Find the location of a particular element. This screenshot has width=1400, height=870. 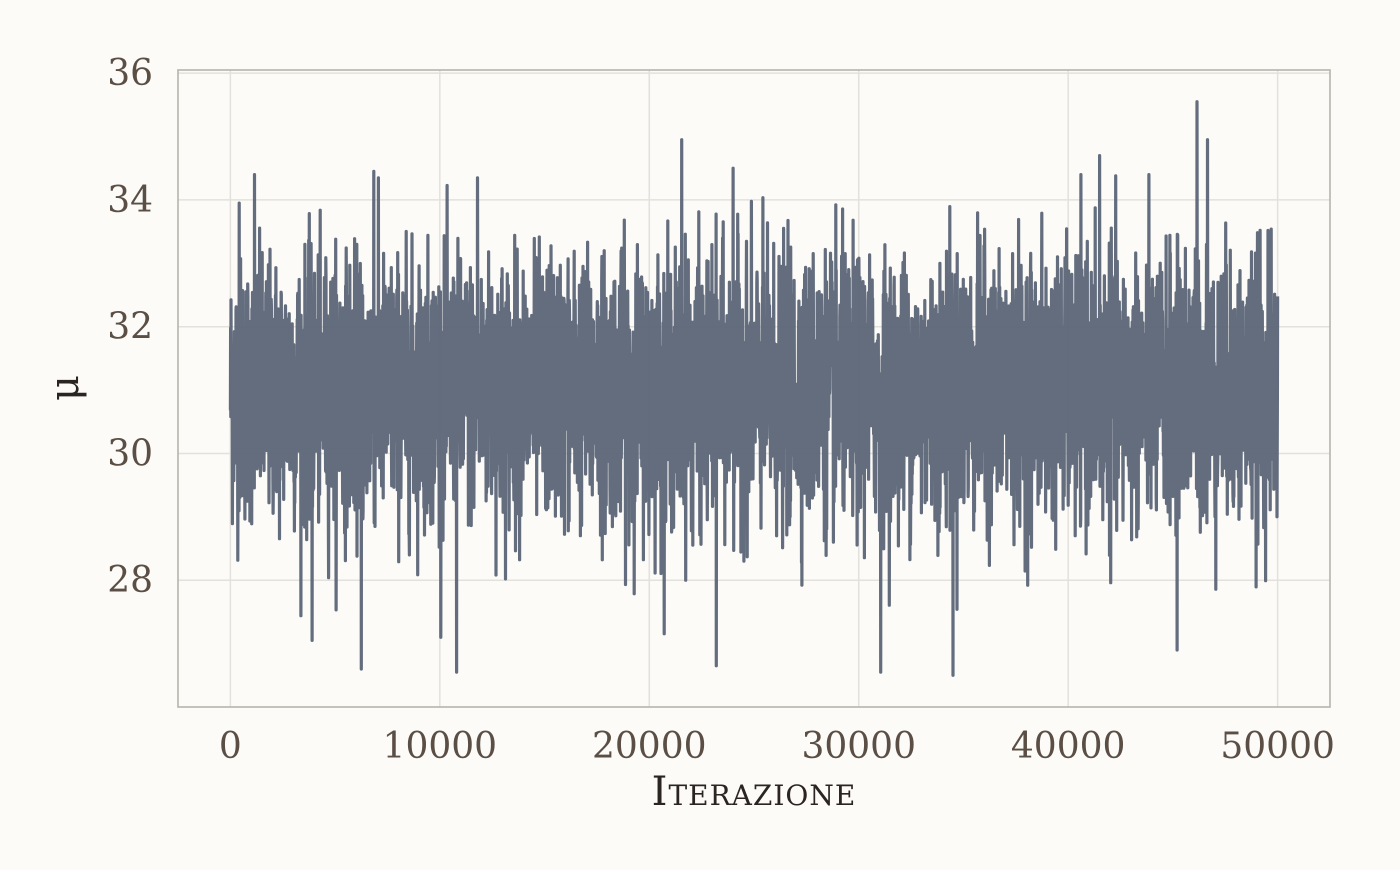

x-tick-label: 20000 is located at coordinates (649, 746).